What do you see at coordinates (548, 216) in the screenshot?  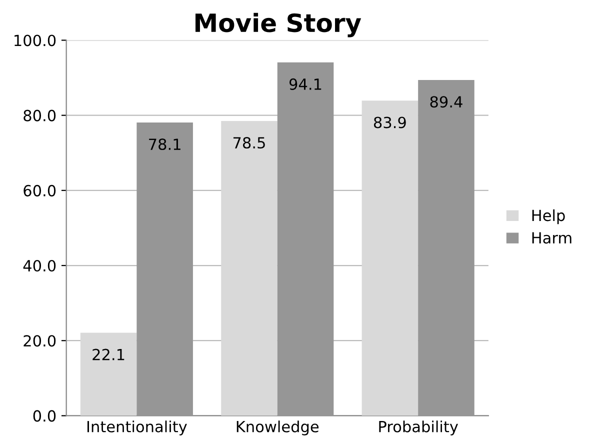 I see `legend-label: Help` at bounding box center [548, 216].